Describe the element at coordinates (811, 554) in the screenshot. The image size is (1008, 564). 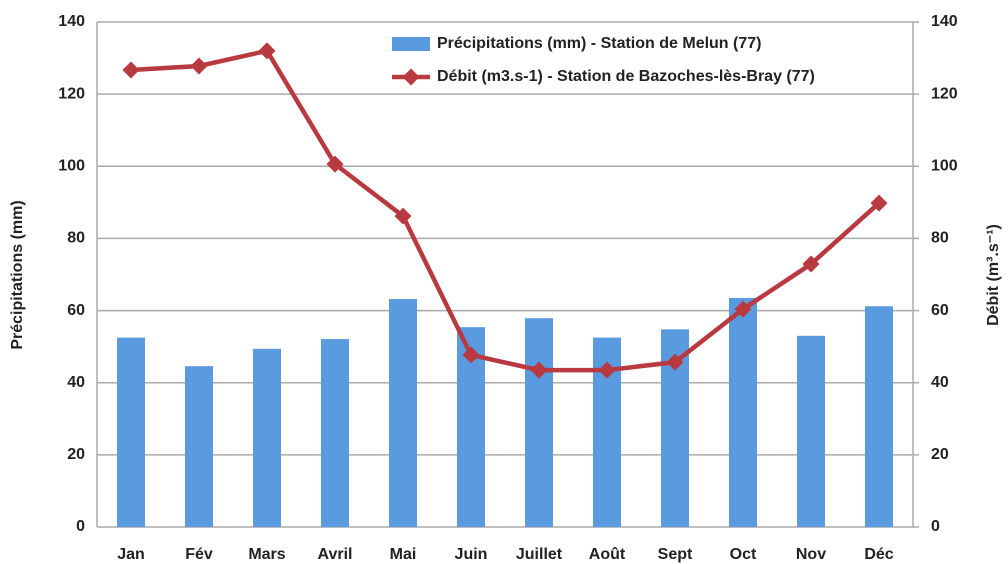
I see `x-tick-label: Nov` at that location.